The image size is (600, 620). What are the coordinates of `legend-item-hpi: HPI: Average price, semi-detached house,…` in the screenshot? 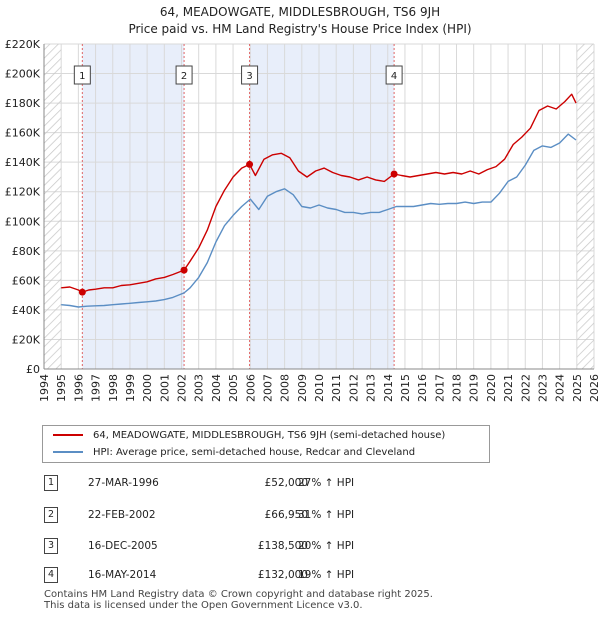 It's located at (234, 453).